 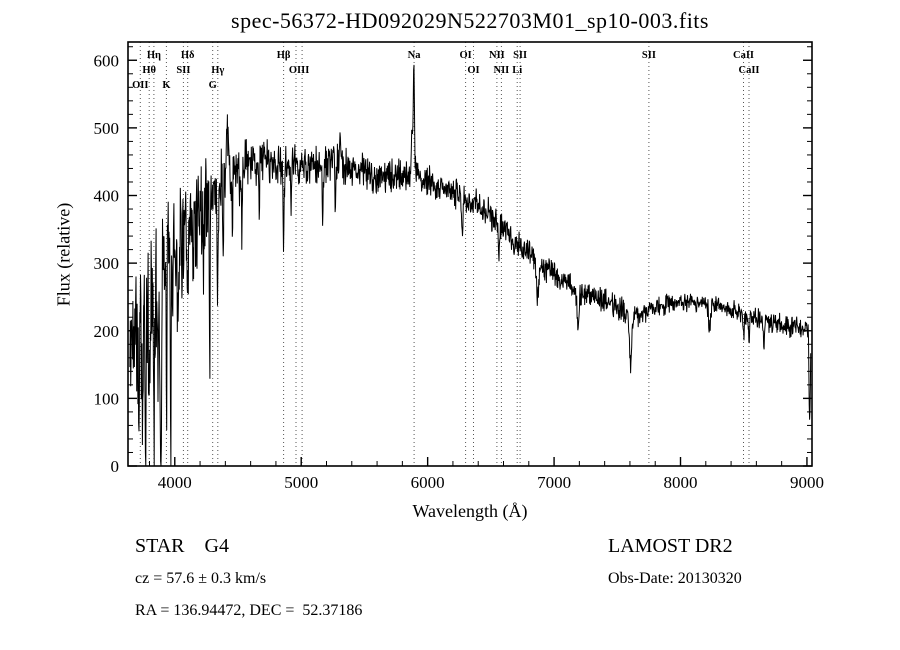 I want to click on y-tick-label: 500, so click(x=107, y=128).